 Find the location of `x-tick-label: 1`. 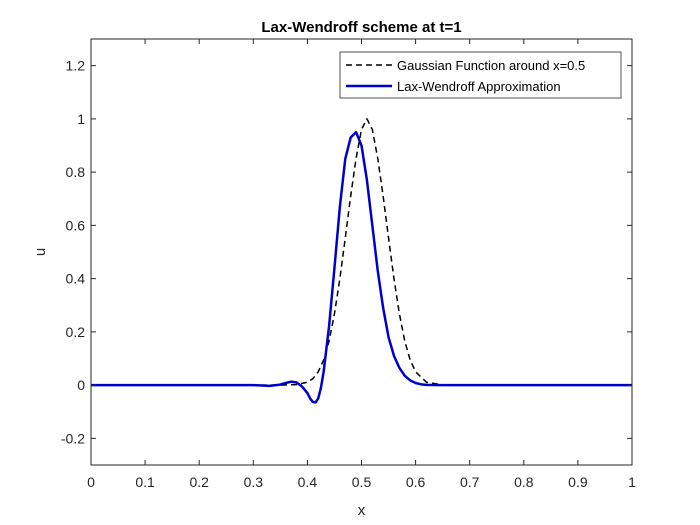

x-tick-label: 1 is located at coordinates (632, 482).